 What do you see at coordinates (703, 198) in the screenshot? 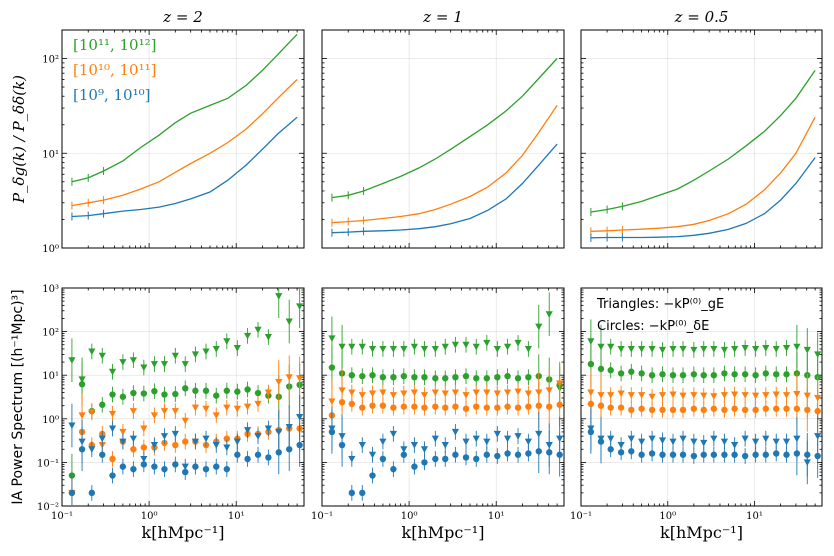
I see `ratio-line` at bounding box center [703, 198].